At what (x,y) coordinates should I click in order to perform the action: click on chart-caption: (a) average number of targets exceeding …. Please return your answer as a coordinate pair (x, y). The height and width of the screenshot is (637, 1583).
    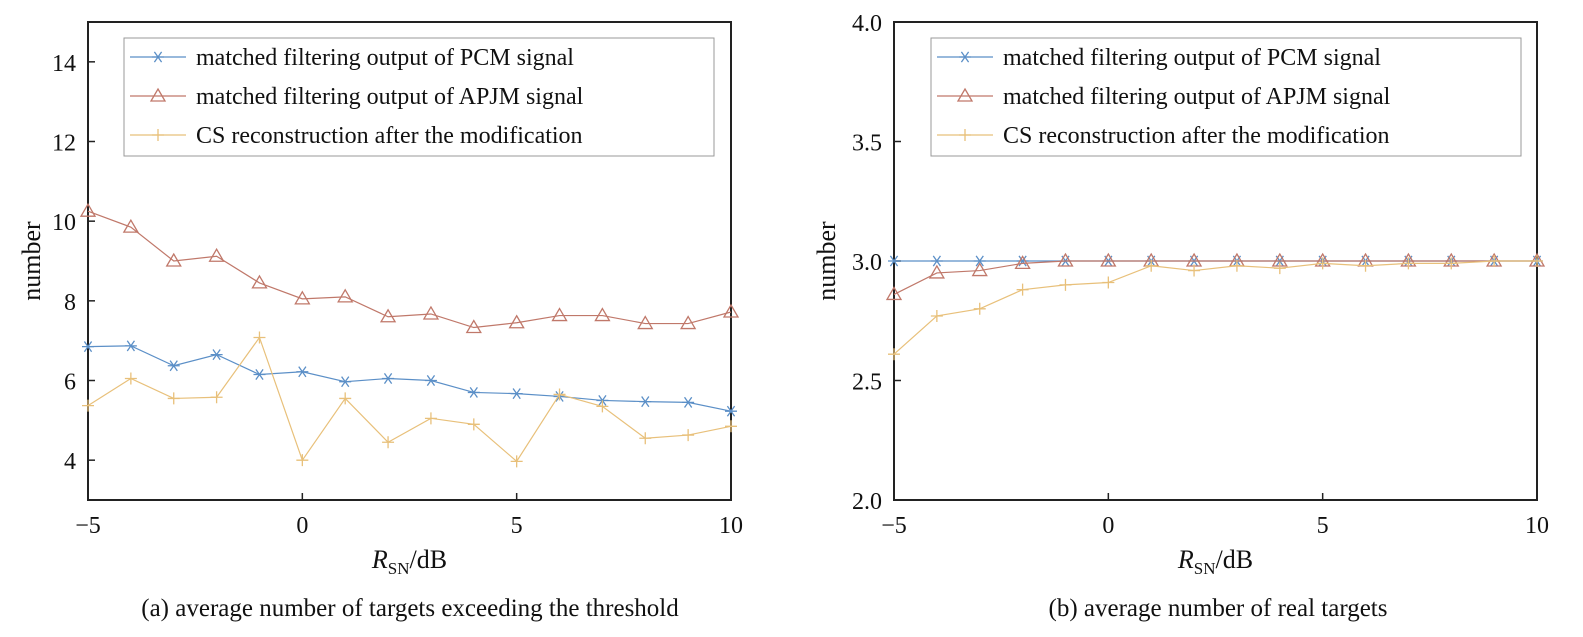
    Looking at the image, I should click on (410, 608).